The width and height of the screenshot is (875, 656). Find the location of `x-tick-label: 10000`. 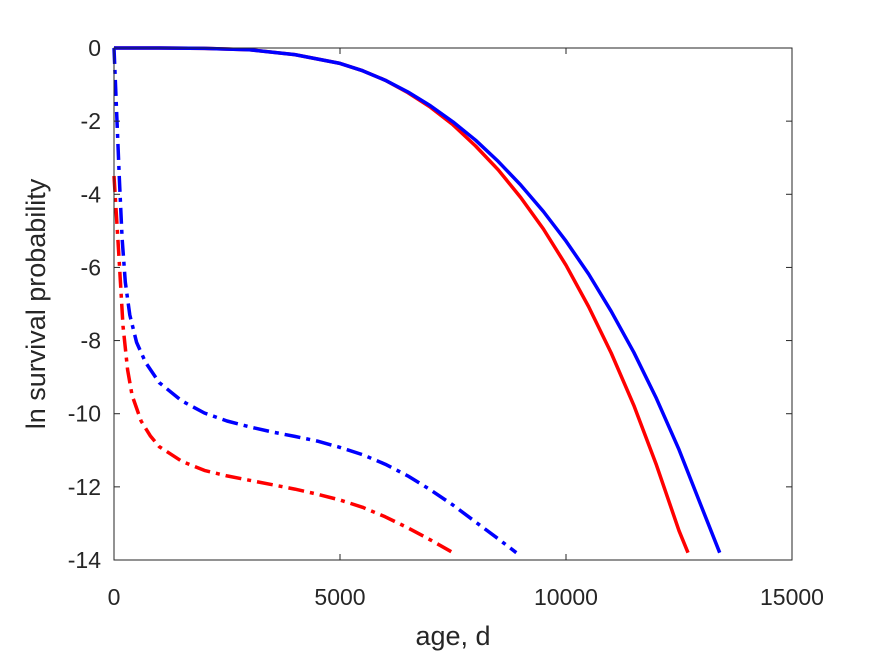

x-tick-label: 10000 is located at coordinates (566, 597).